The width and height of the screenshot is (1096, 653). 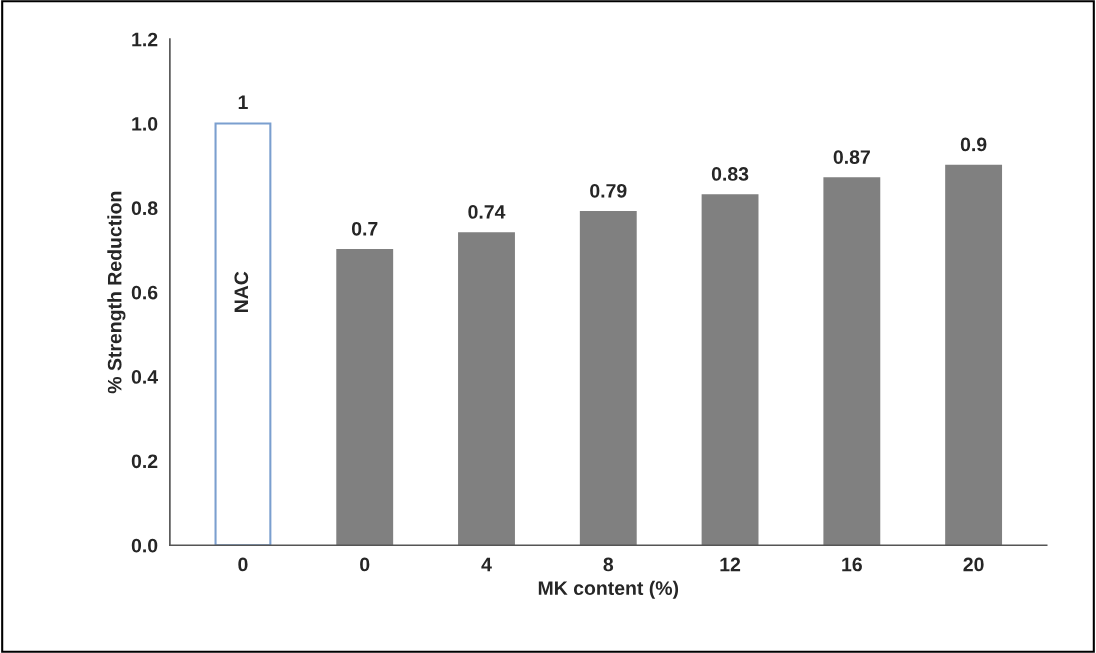 I want to click on y-tick-label: 0.6, so click(x=144, y=292).